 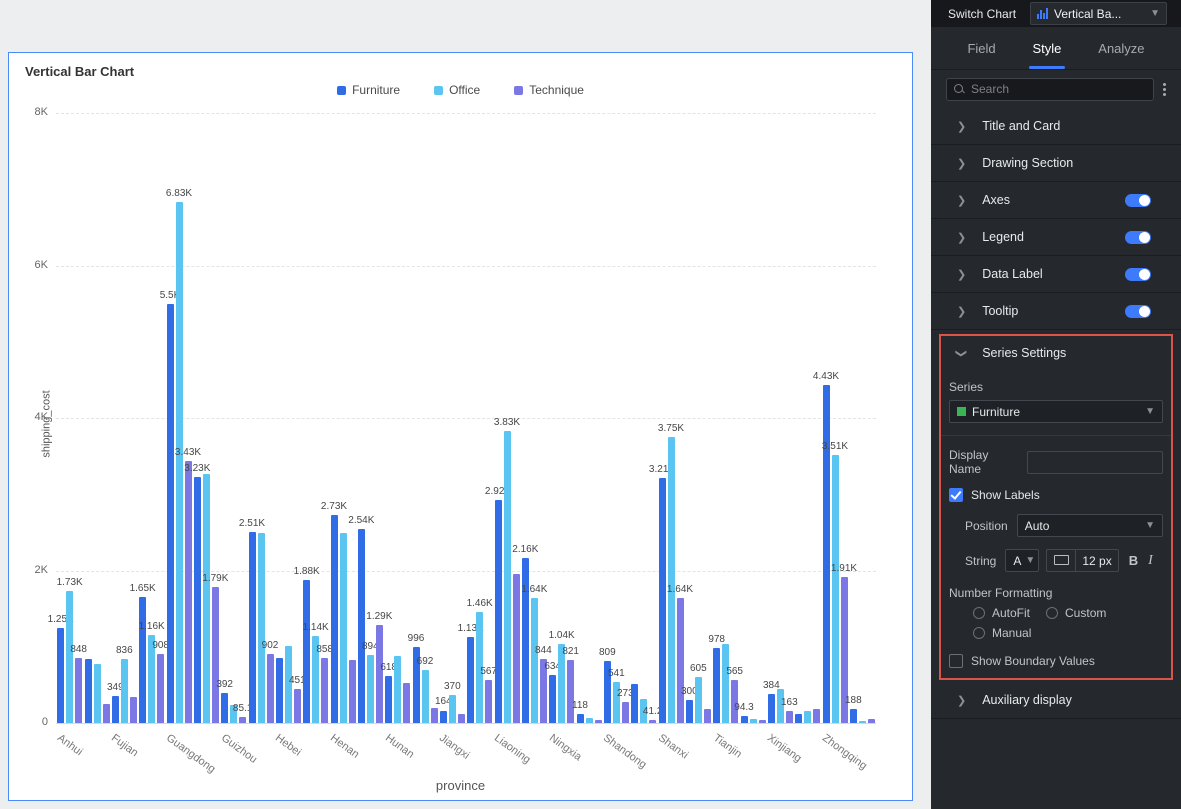 I want to click on section-data-label: ❯ Data Label, so click(x=1056, y=274).